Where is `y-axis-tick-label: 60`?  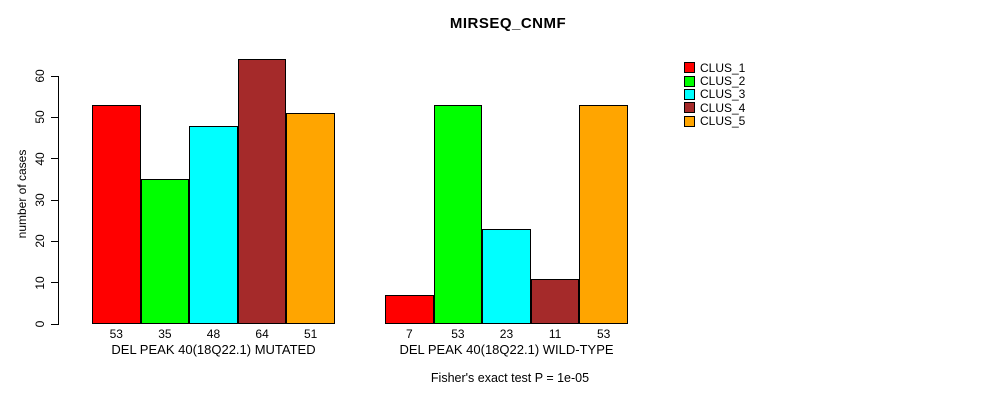 y-axis-tick-label: 60 is located at coordinates (40, 76).